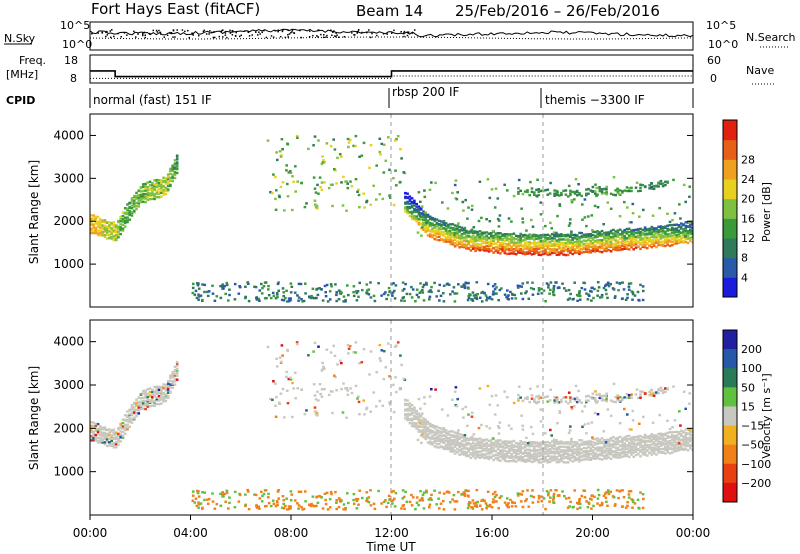 Image resolution: width=800 pixels, height=554 pixels. I want to click on colorbar-segment, so click(730, 248).